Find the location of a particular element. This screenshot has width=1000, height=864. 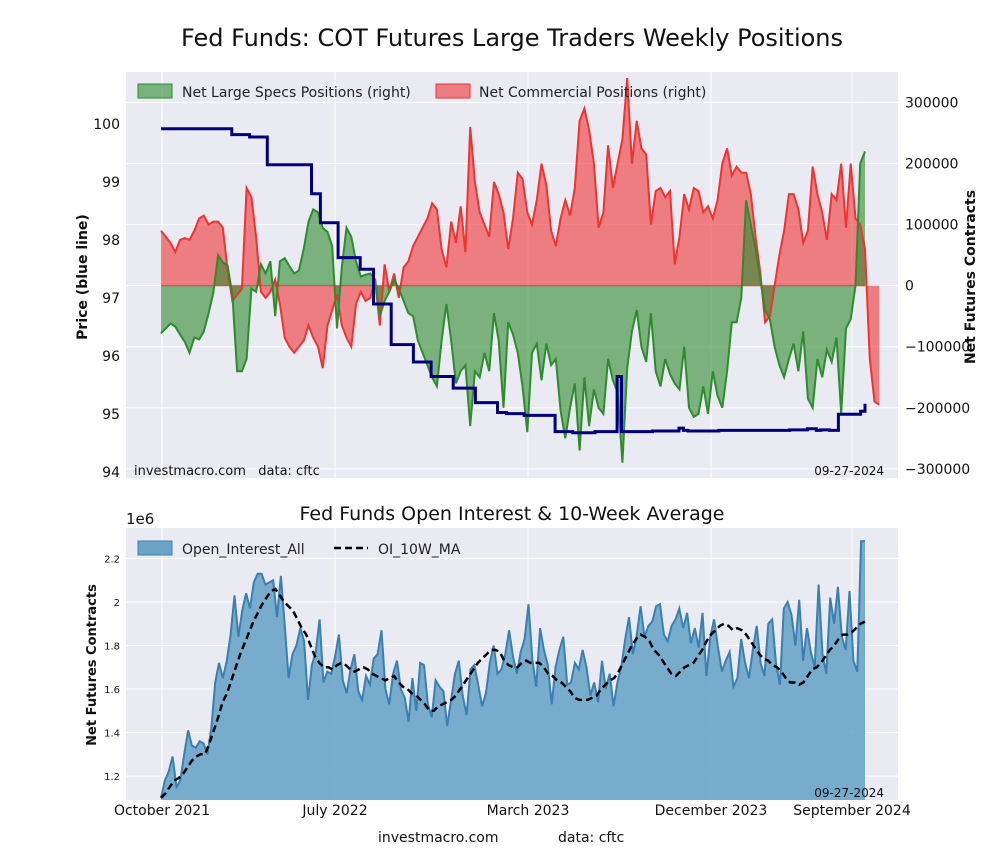

bottom-y-tick-label: 2 is located at coordinates (117, 603).